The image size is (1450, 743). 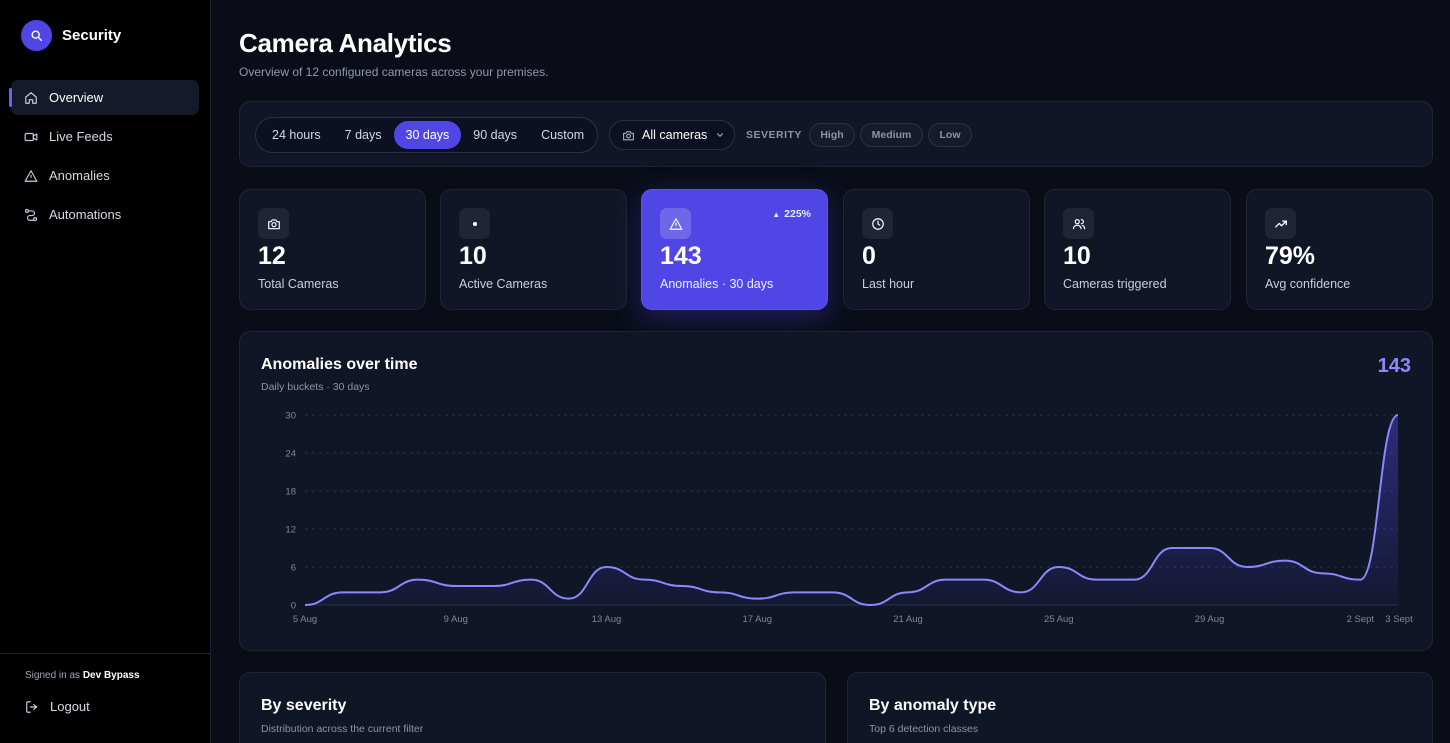 I want to click on chart-subtitle: Daily buckets · 30 days, so click(x=315, y=387).